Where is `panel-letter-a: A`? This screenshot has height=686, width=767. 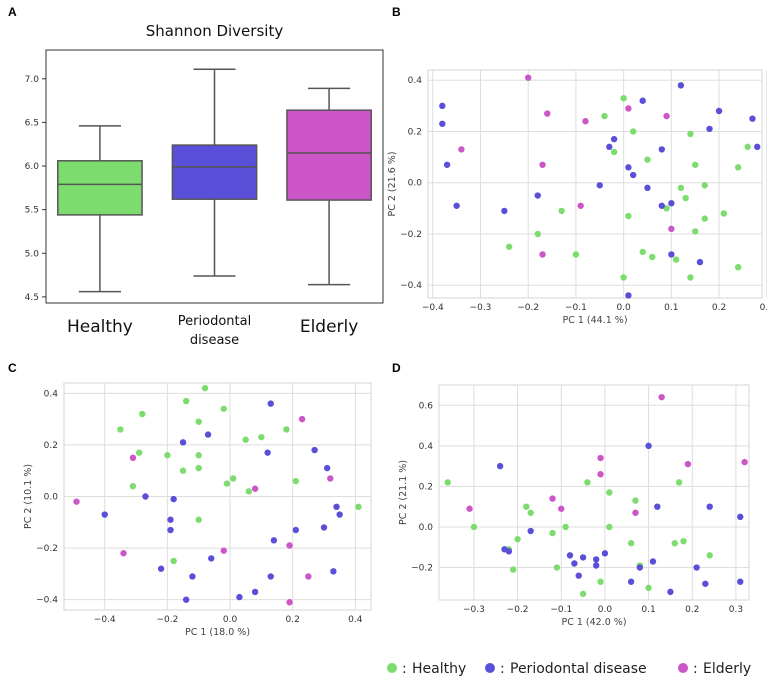
panel-letter-a: A is located at coordinates (12, 12).